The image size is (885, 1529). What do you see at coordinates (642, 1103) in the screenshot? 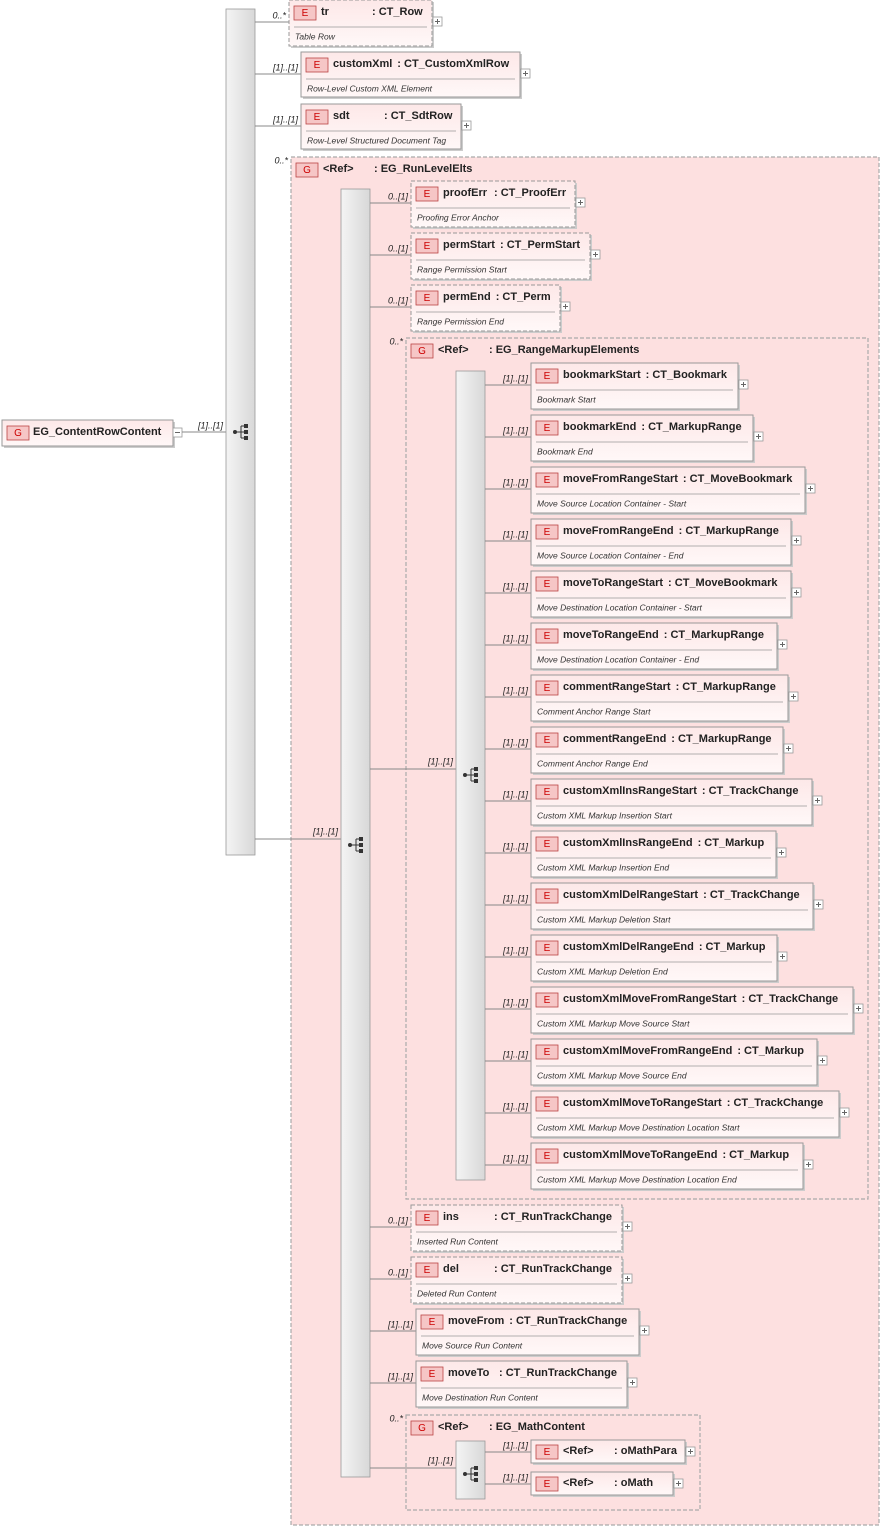
I see `node-name: customXmlMoveToRangeStart` at bounding box center [642, 1103].